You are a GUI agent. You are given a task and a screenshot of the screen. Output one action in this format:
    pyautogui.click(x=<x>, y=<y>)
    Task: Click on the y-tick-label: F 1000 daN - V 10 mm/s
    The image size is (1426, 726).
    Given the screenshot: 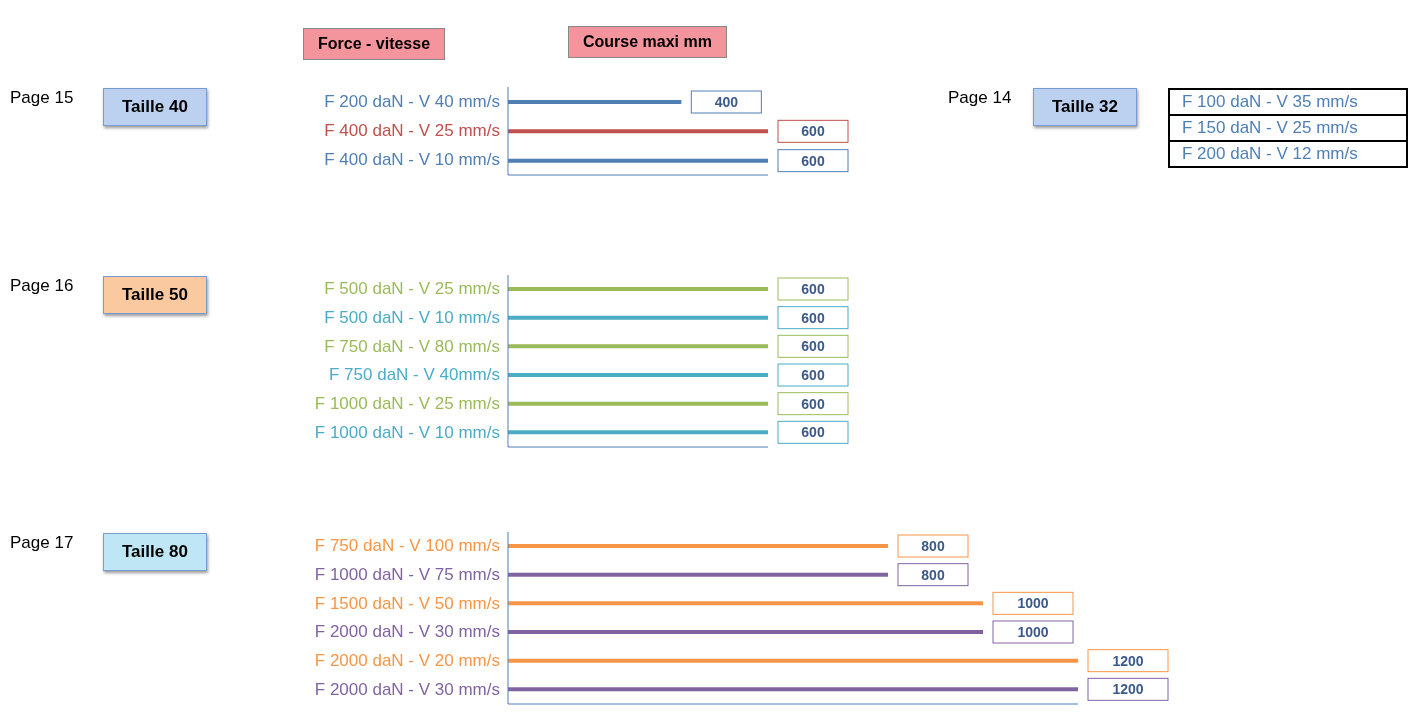 What is the action you would take?
    pyautogui.click(x=407, y=432)
    